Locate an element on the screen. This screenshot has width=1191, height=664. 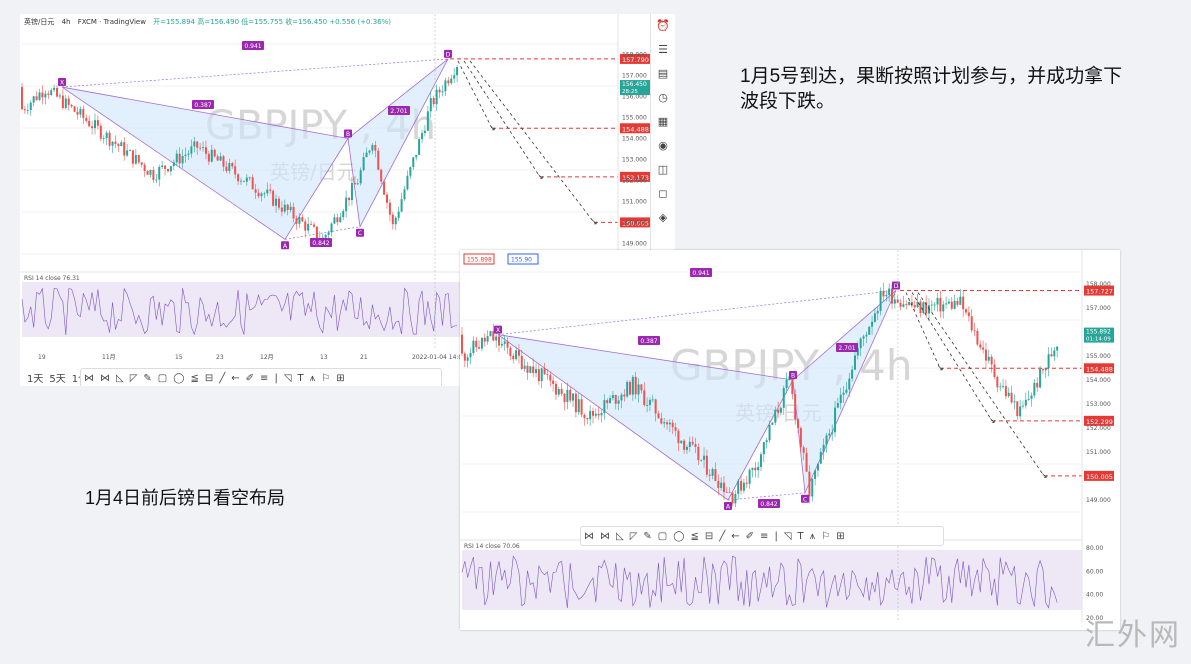
xabcd-price: 155.90 is located at coordinates (521, 260).